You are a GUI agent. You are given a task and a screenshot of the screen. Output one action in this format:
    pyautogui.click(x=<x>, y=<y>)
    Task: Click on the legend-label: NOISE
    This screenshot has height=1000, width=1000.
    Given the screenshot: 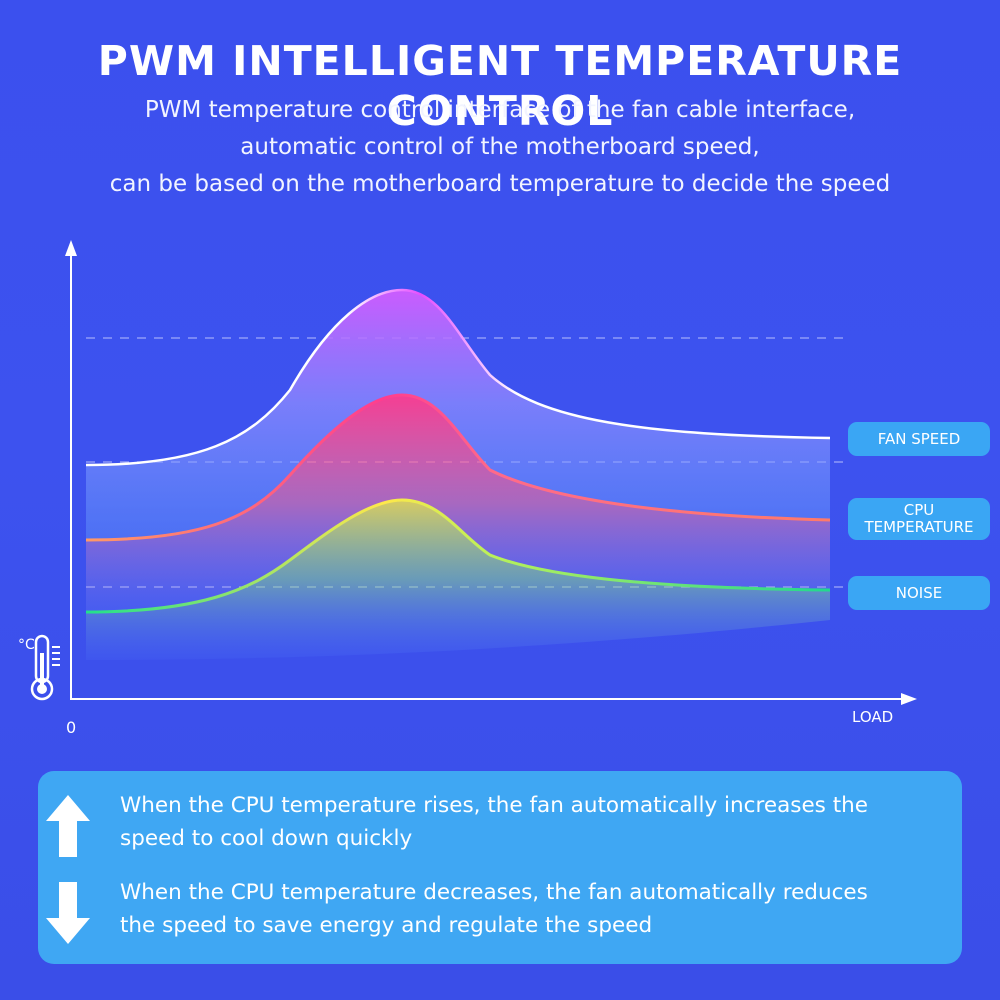 What is the action you would take?
    pyautogui.click(x=919, y=592)
    